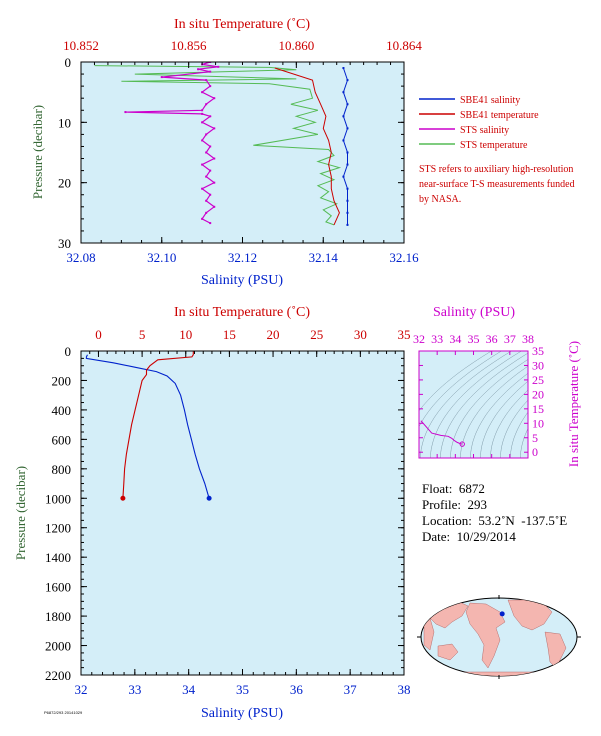  What do you see at coordinates (242, 713) in the screenshot?
I see `full-profile-bottom-axis-label: Salinity (PSU)` at bounding box center [242, 713].